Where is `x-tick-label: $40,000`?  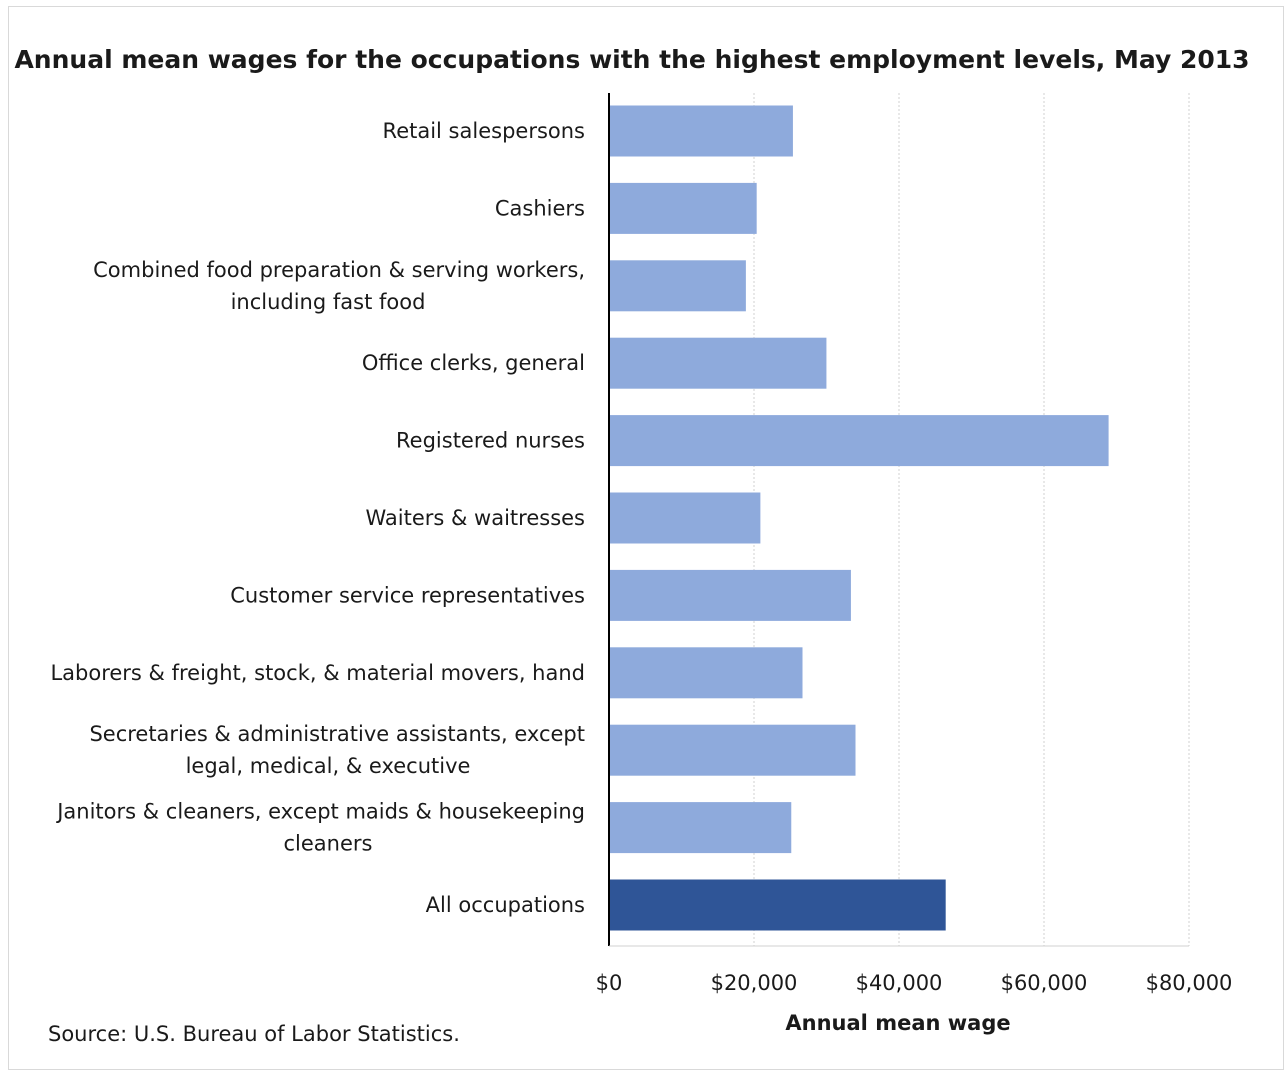 x-tick-label: $40,000 is located at coordinates (899, 983).